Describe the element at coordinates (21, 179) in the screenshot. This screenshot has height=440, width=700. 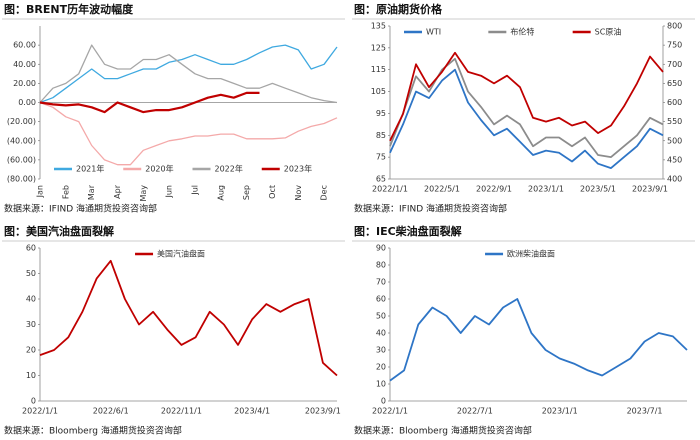
I see `y-tick-label: (80.00)` at that location.